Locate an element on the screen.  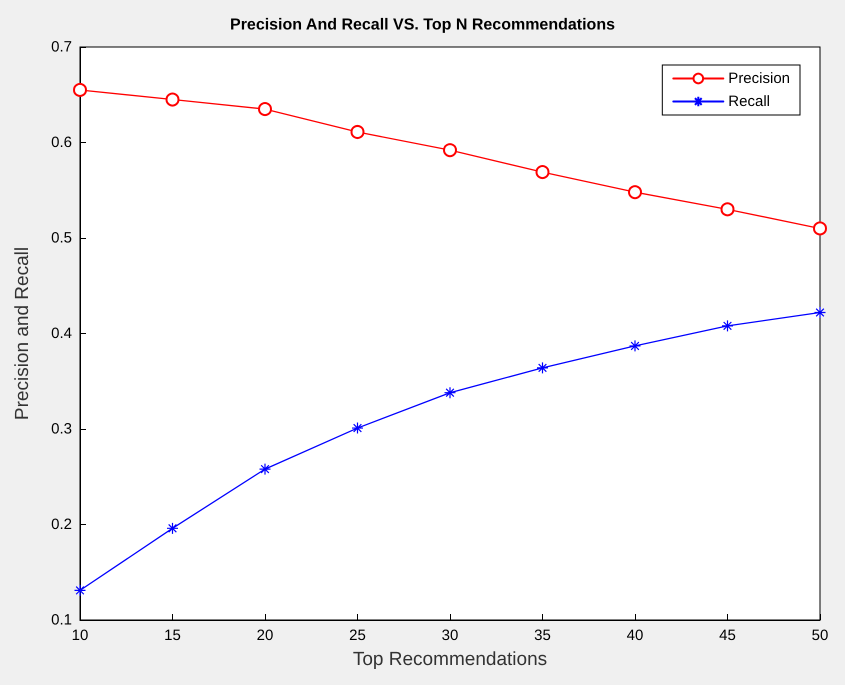
y-axis-title: Precision and Recall is located at coordinates (22, 333).